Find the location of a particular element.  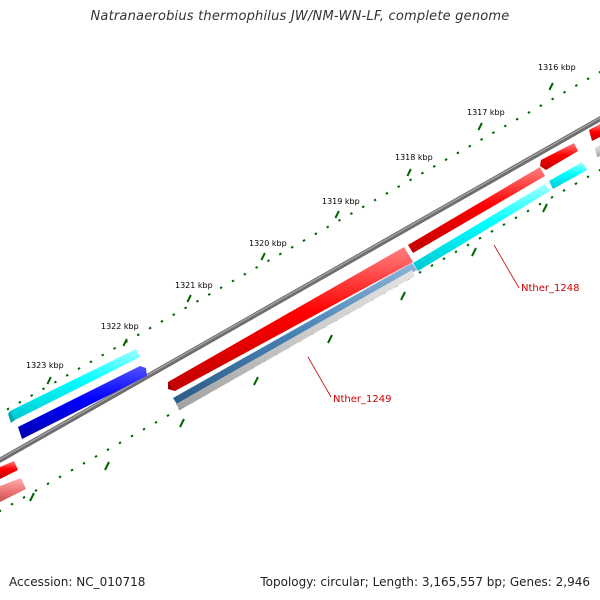

callout-nther-1249: Nther_1249 is located at coordinates (349, 380).